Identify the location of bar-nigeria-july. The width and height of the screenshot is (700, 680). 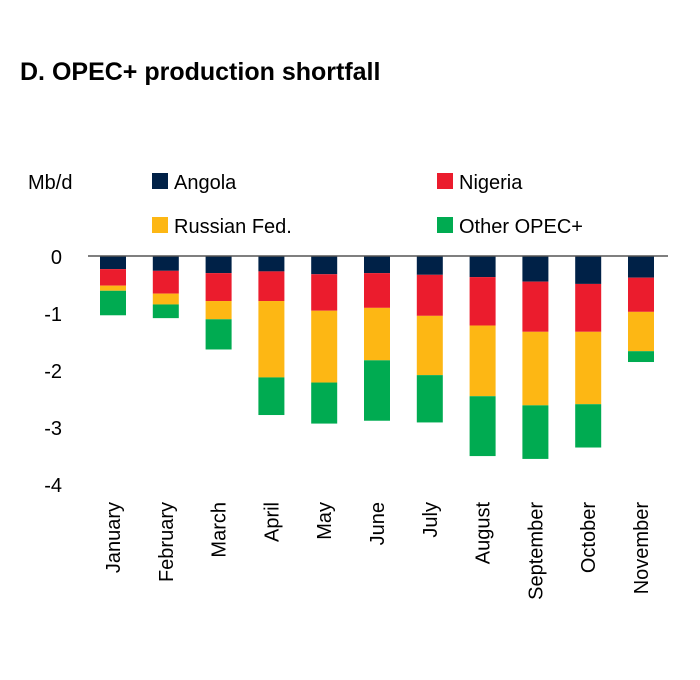
(429, 295).